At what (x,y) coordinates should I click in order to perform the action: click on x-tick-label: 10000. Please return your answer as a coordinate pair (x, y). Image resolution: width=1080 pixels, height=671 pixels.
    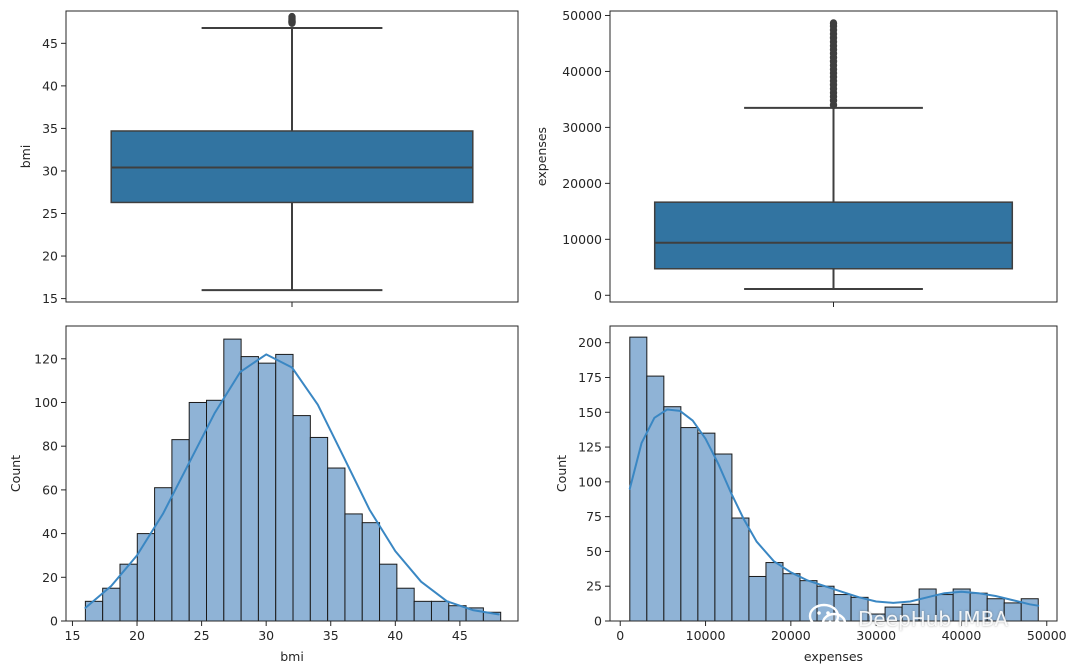
    Looking at the image, I should click on (706, 635).